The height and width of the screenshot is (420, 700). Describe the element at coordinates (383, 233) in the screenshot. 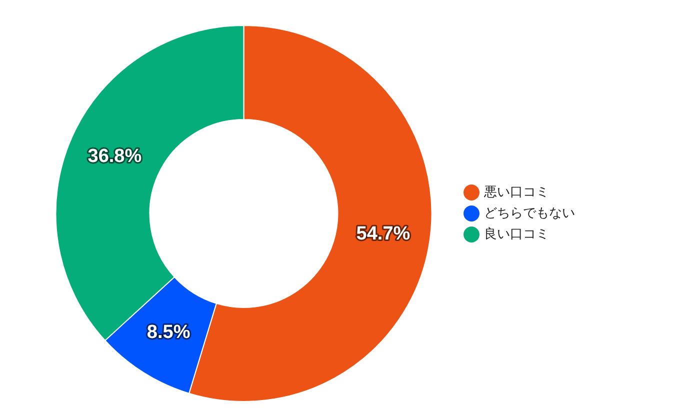

I see `data-label: 54.7%` at that location.